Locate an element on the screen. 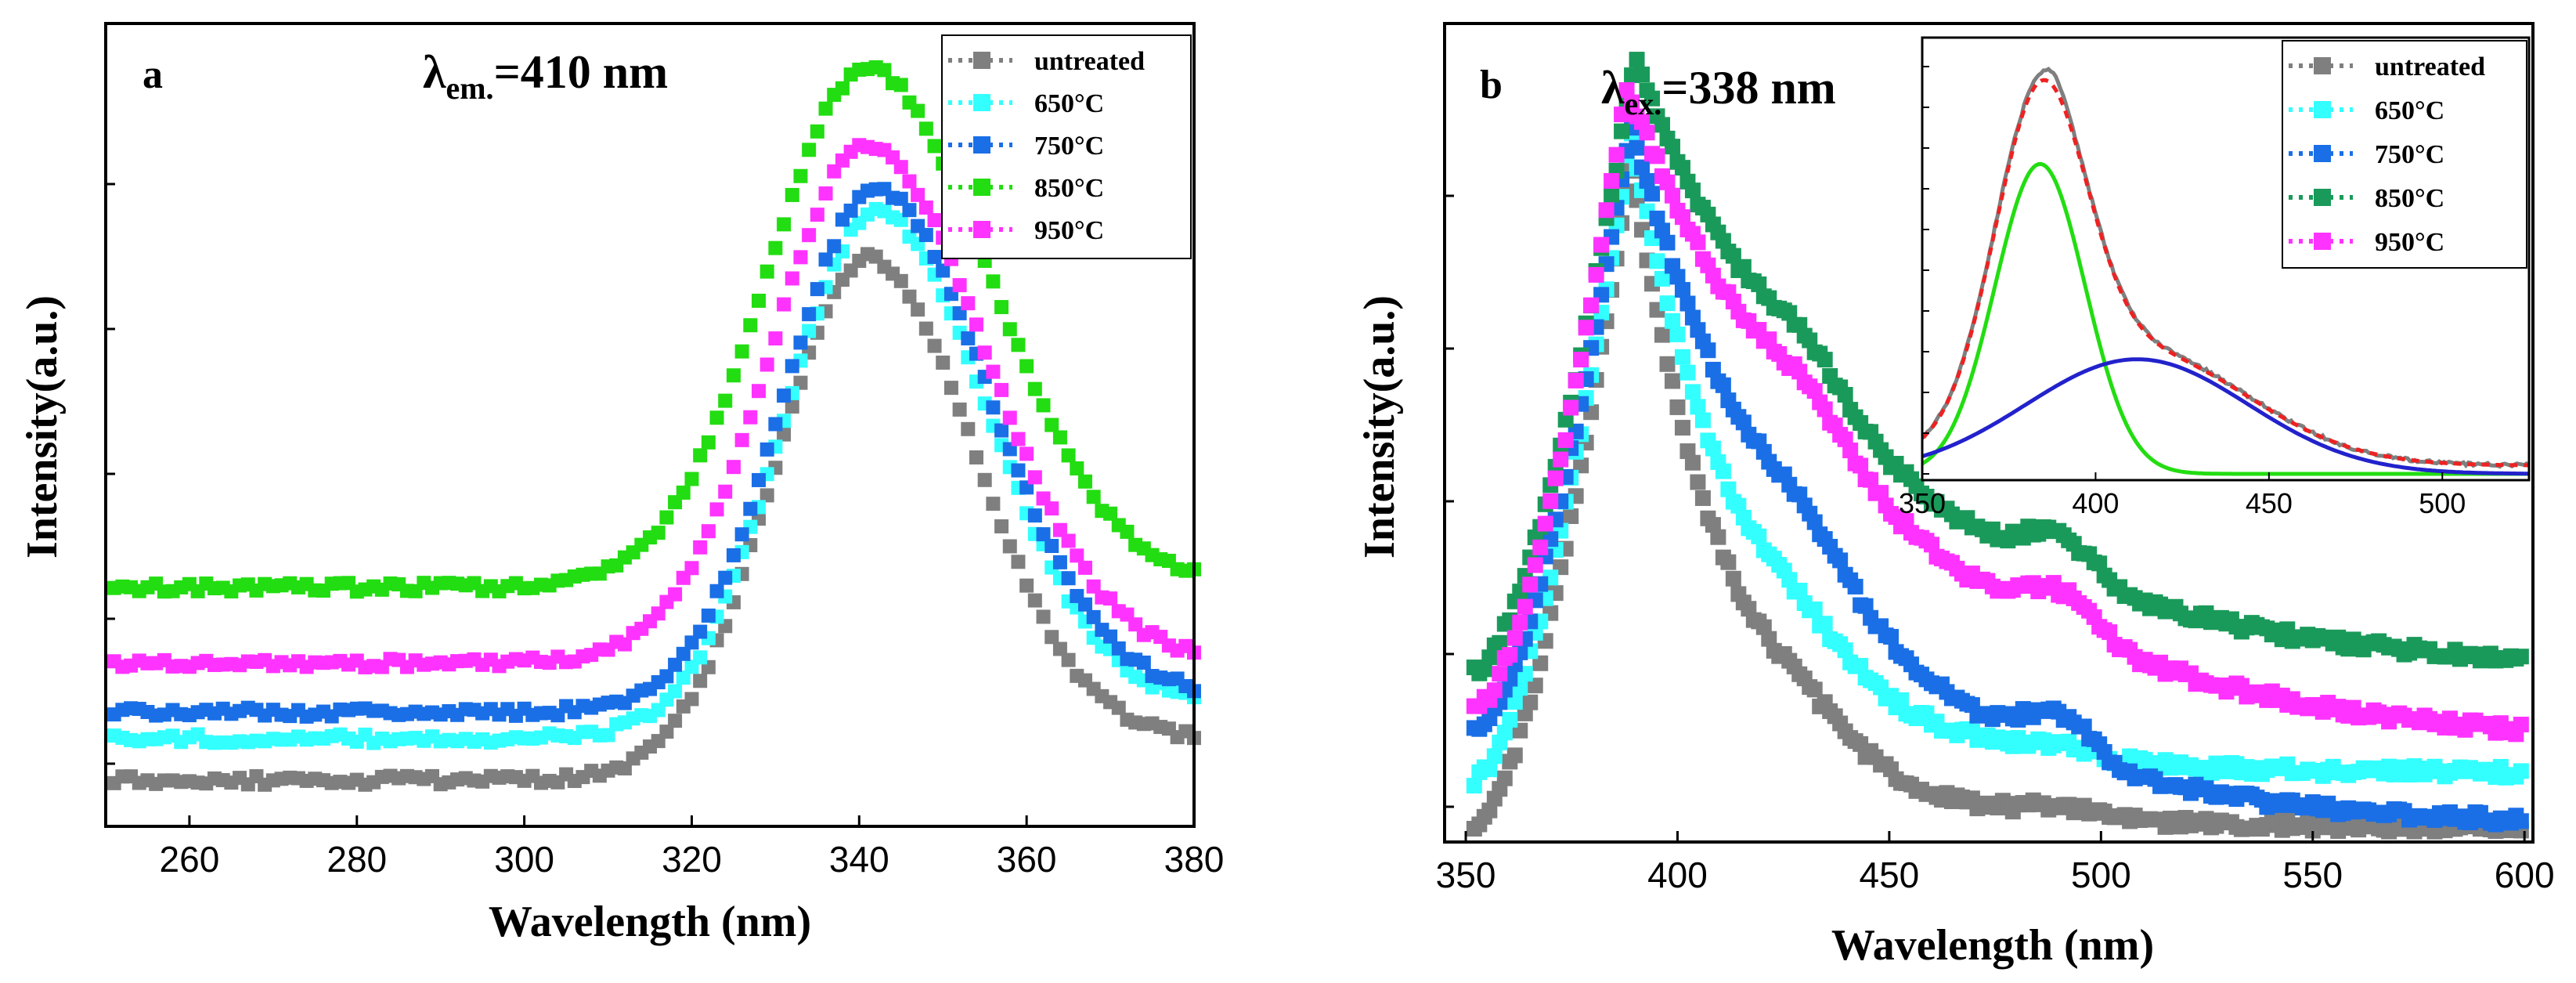  inset-x-tick-label: 350 is located at coordinates (1922, 503).